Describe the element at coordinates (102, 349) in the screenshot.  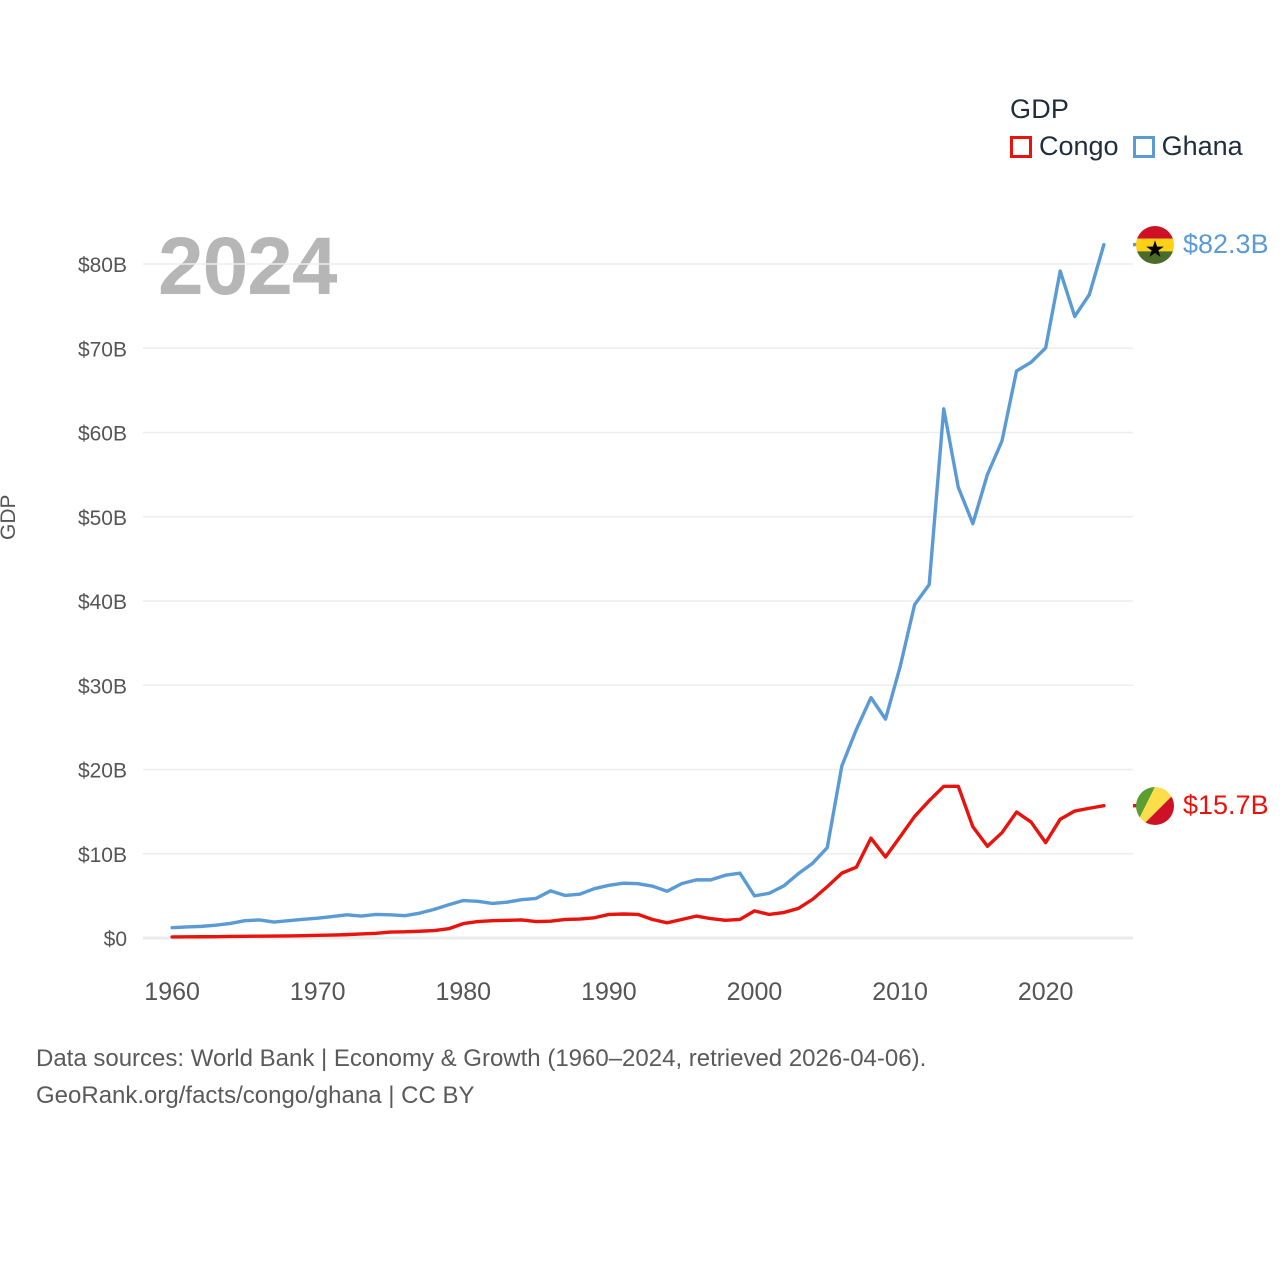
I see `y-tick-label: $70B` at that location.